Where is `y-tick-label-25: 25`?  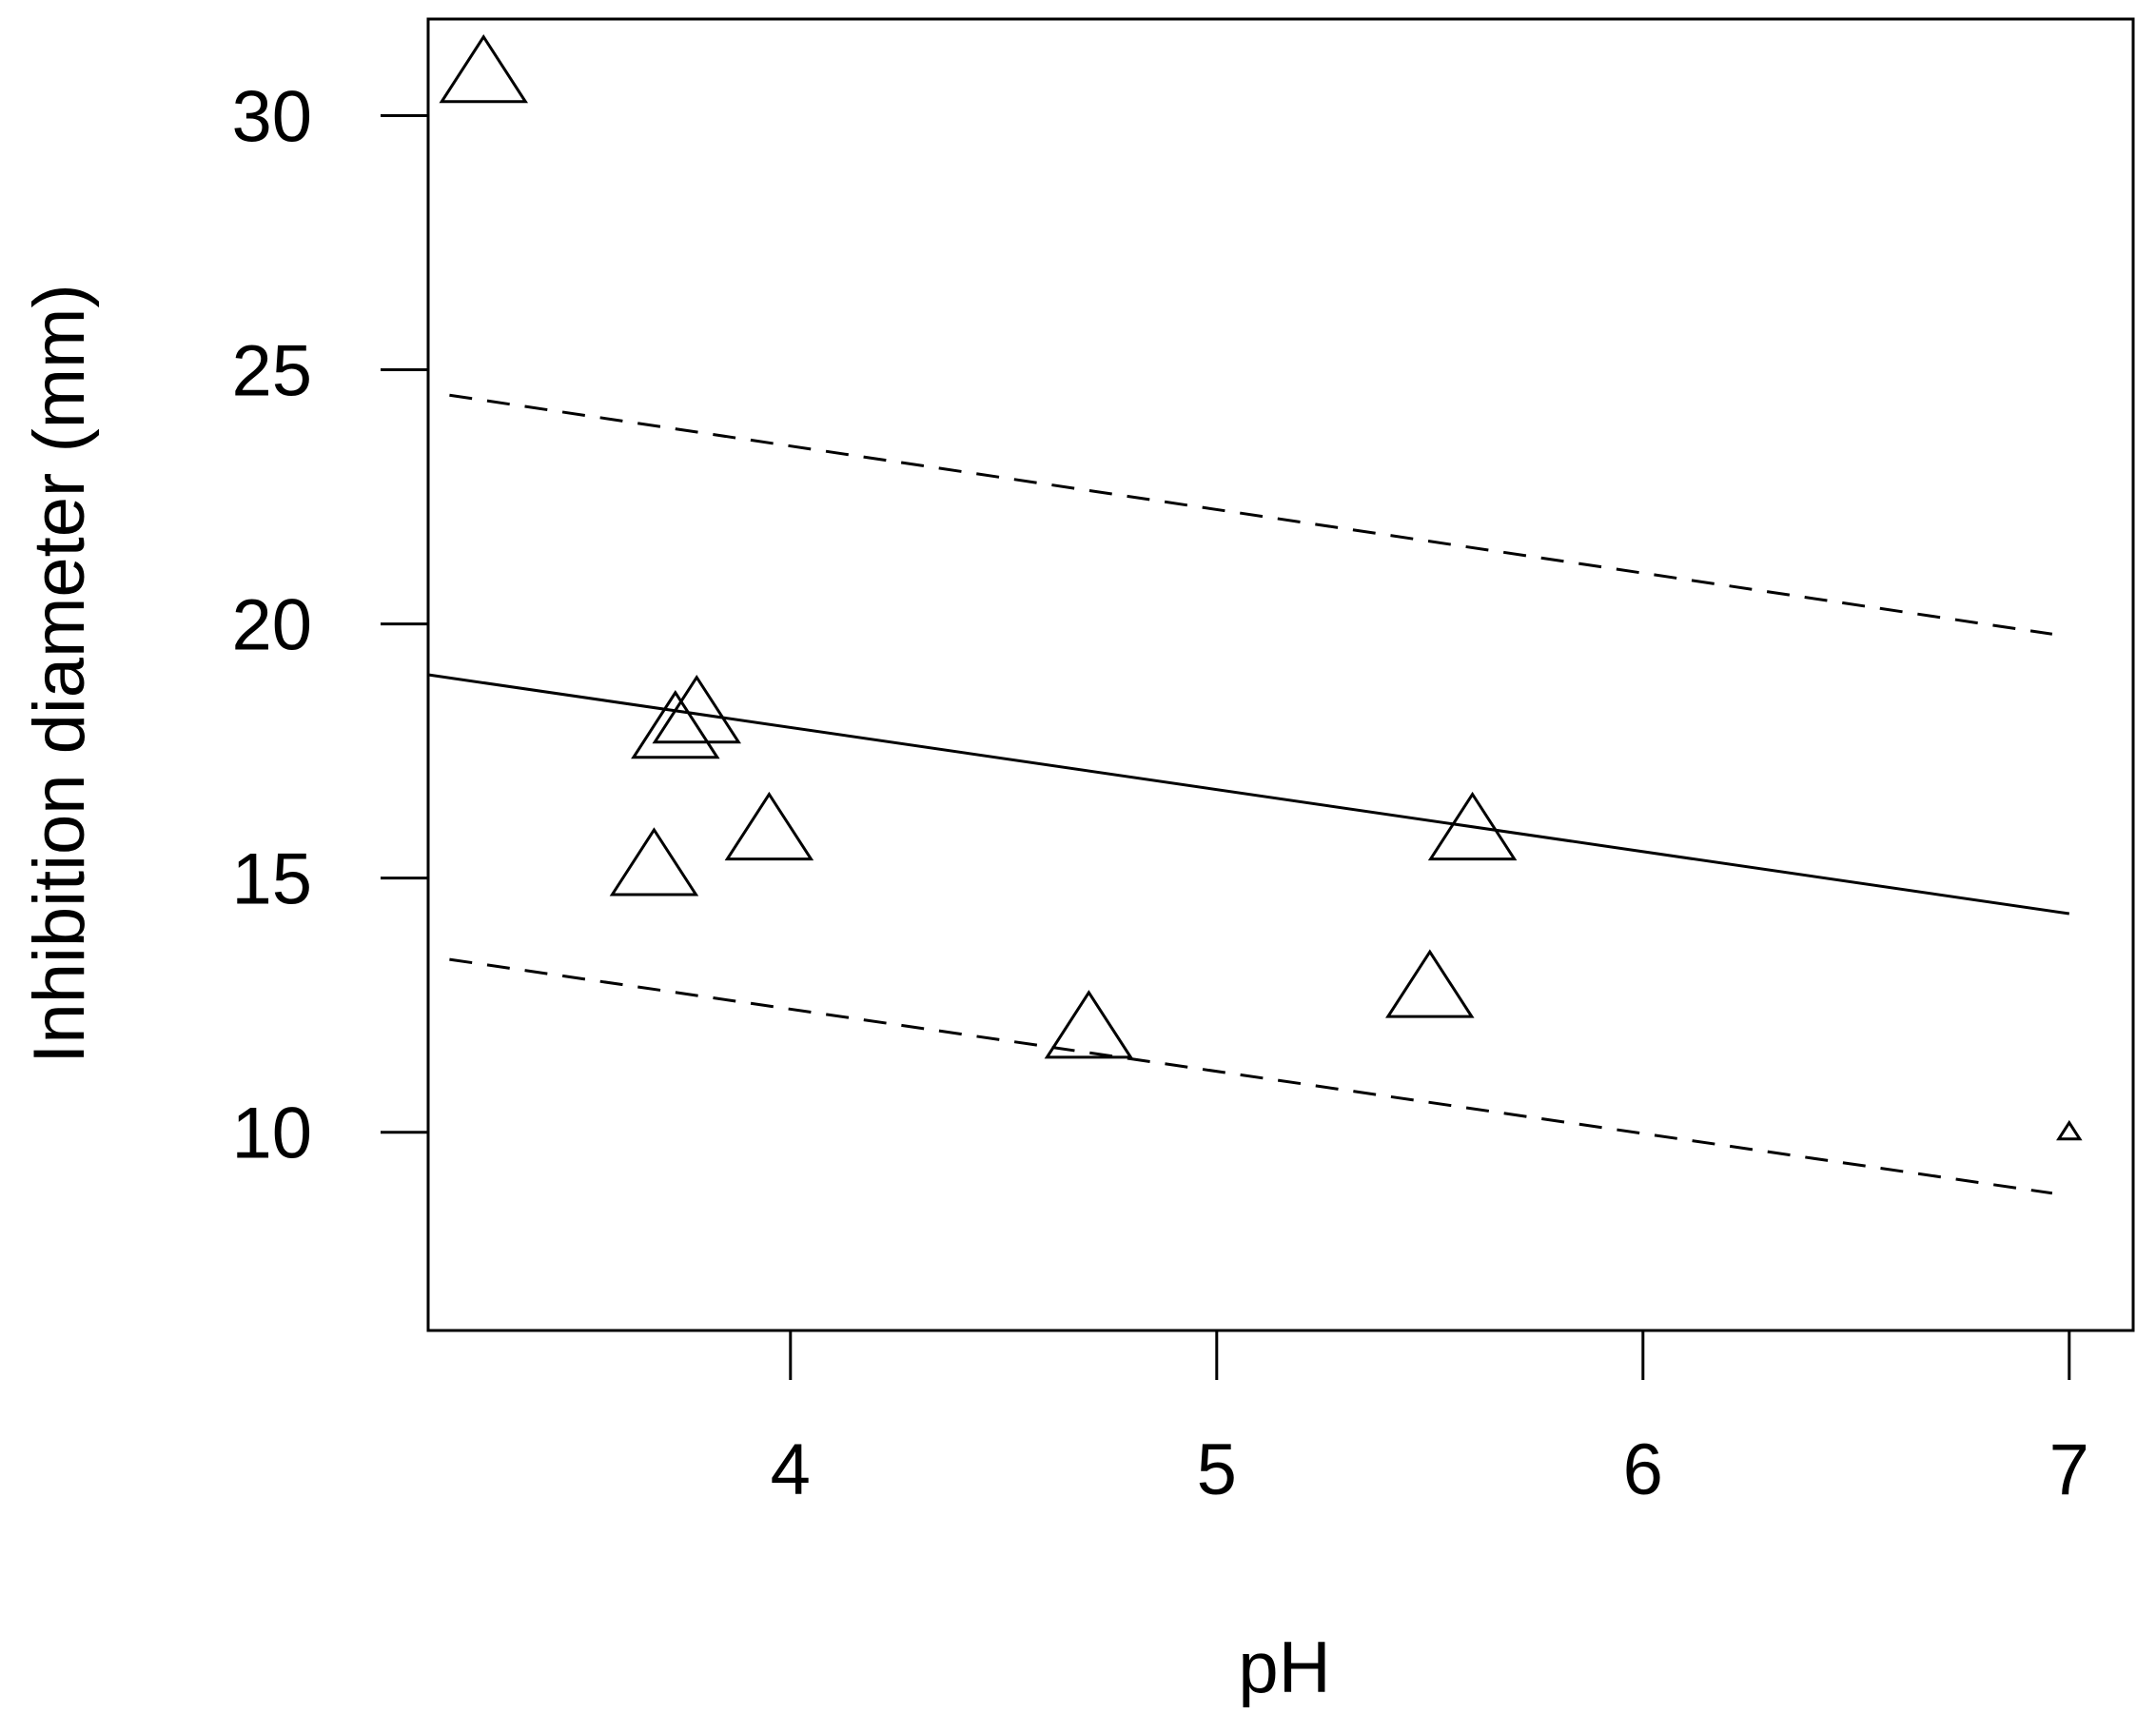
y-tick-label-25: 25 is located at coordinates (271, 371).